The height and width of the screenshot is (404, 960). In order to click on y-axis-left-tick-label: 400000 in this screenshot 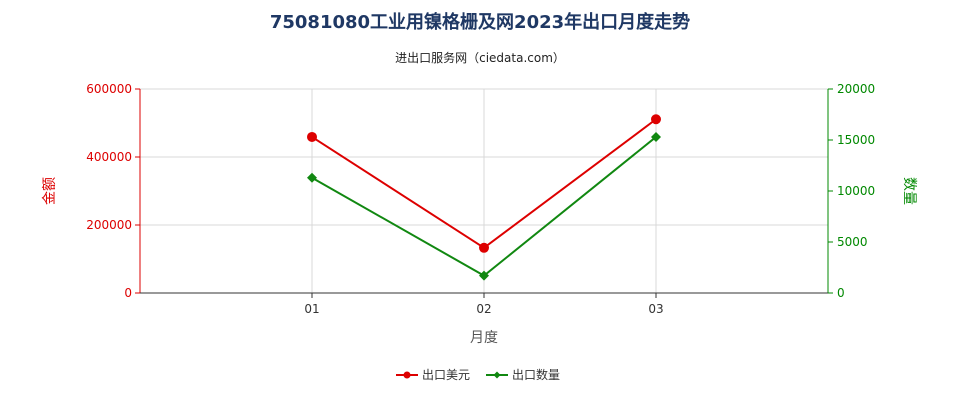, I will do `click(109, 157)`.